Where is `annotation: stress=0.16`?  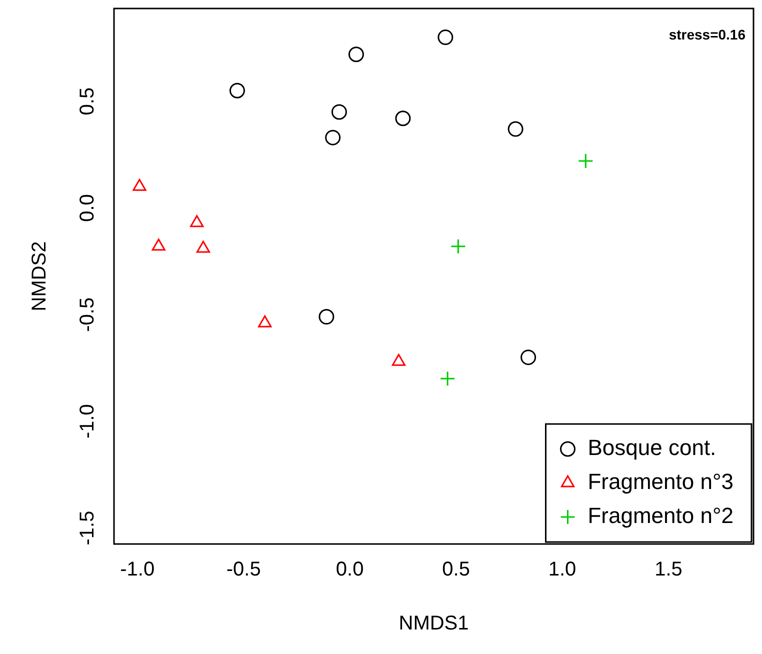
annotation: stress=0.16 is located at coordinates (707, 34).